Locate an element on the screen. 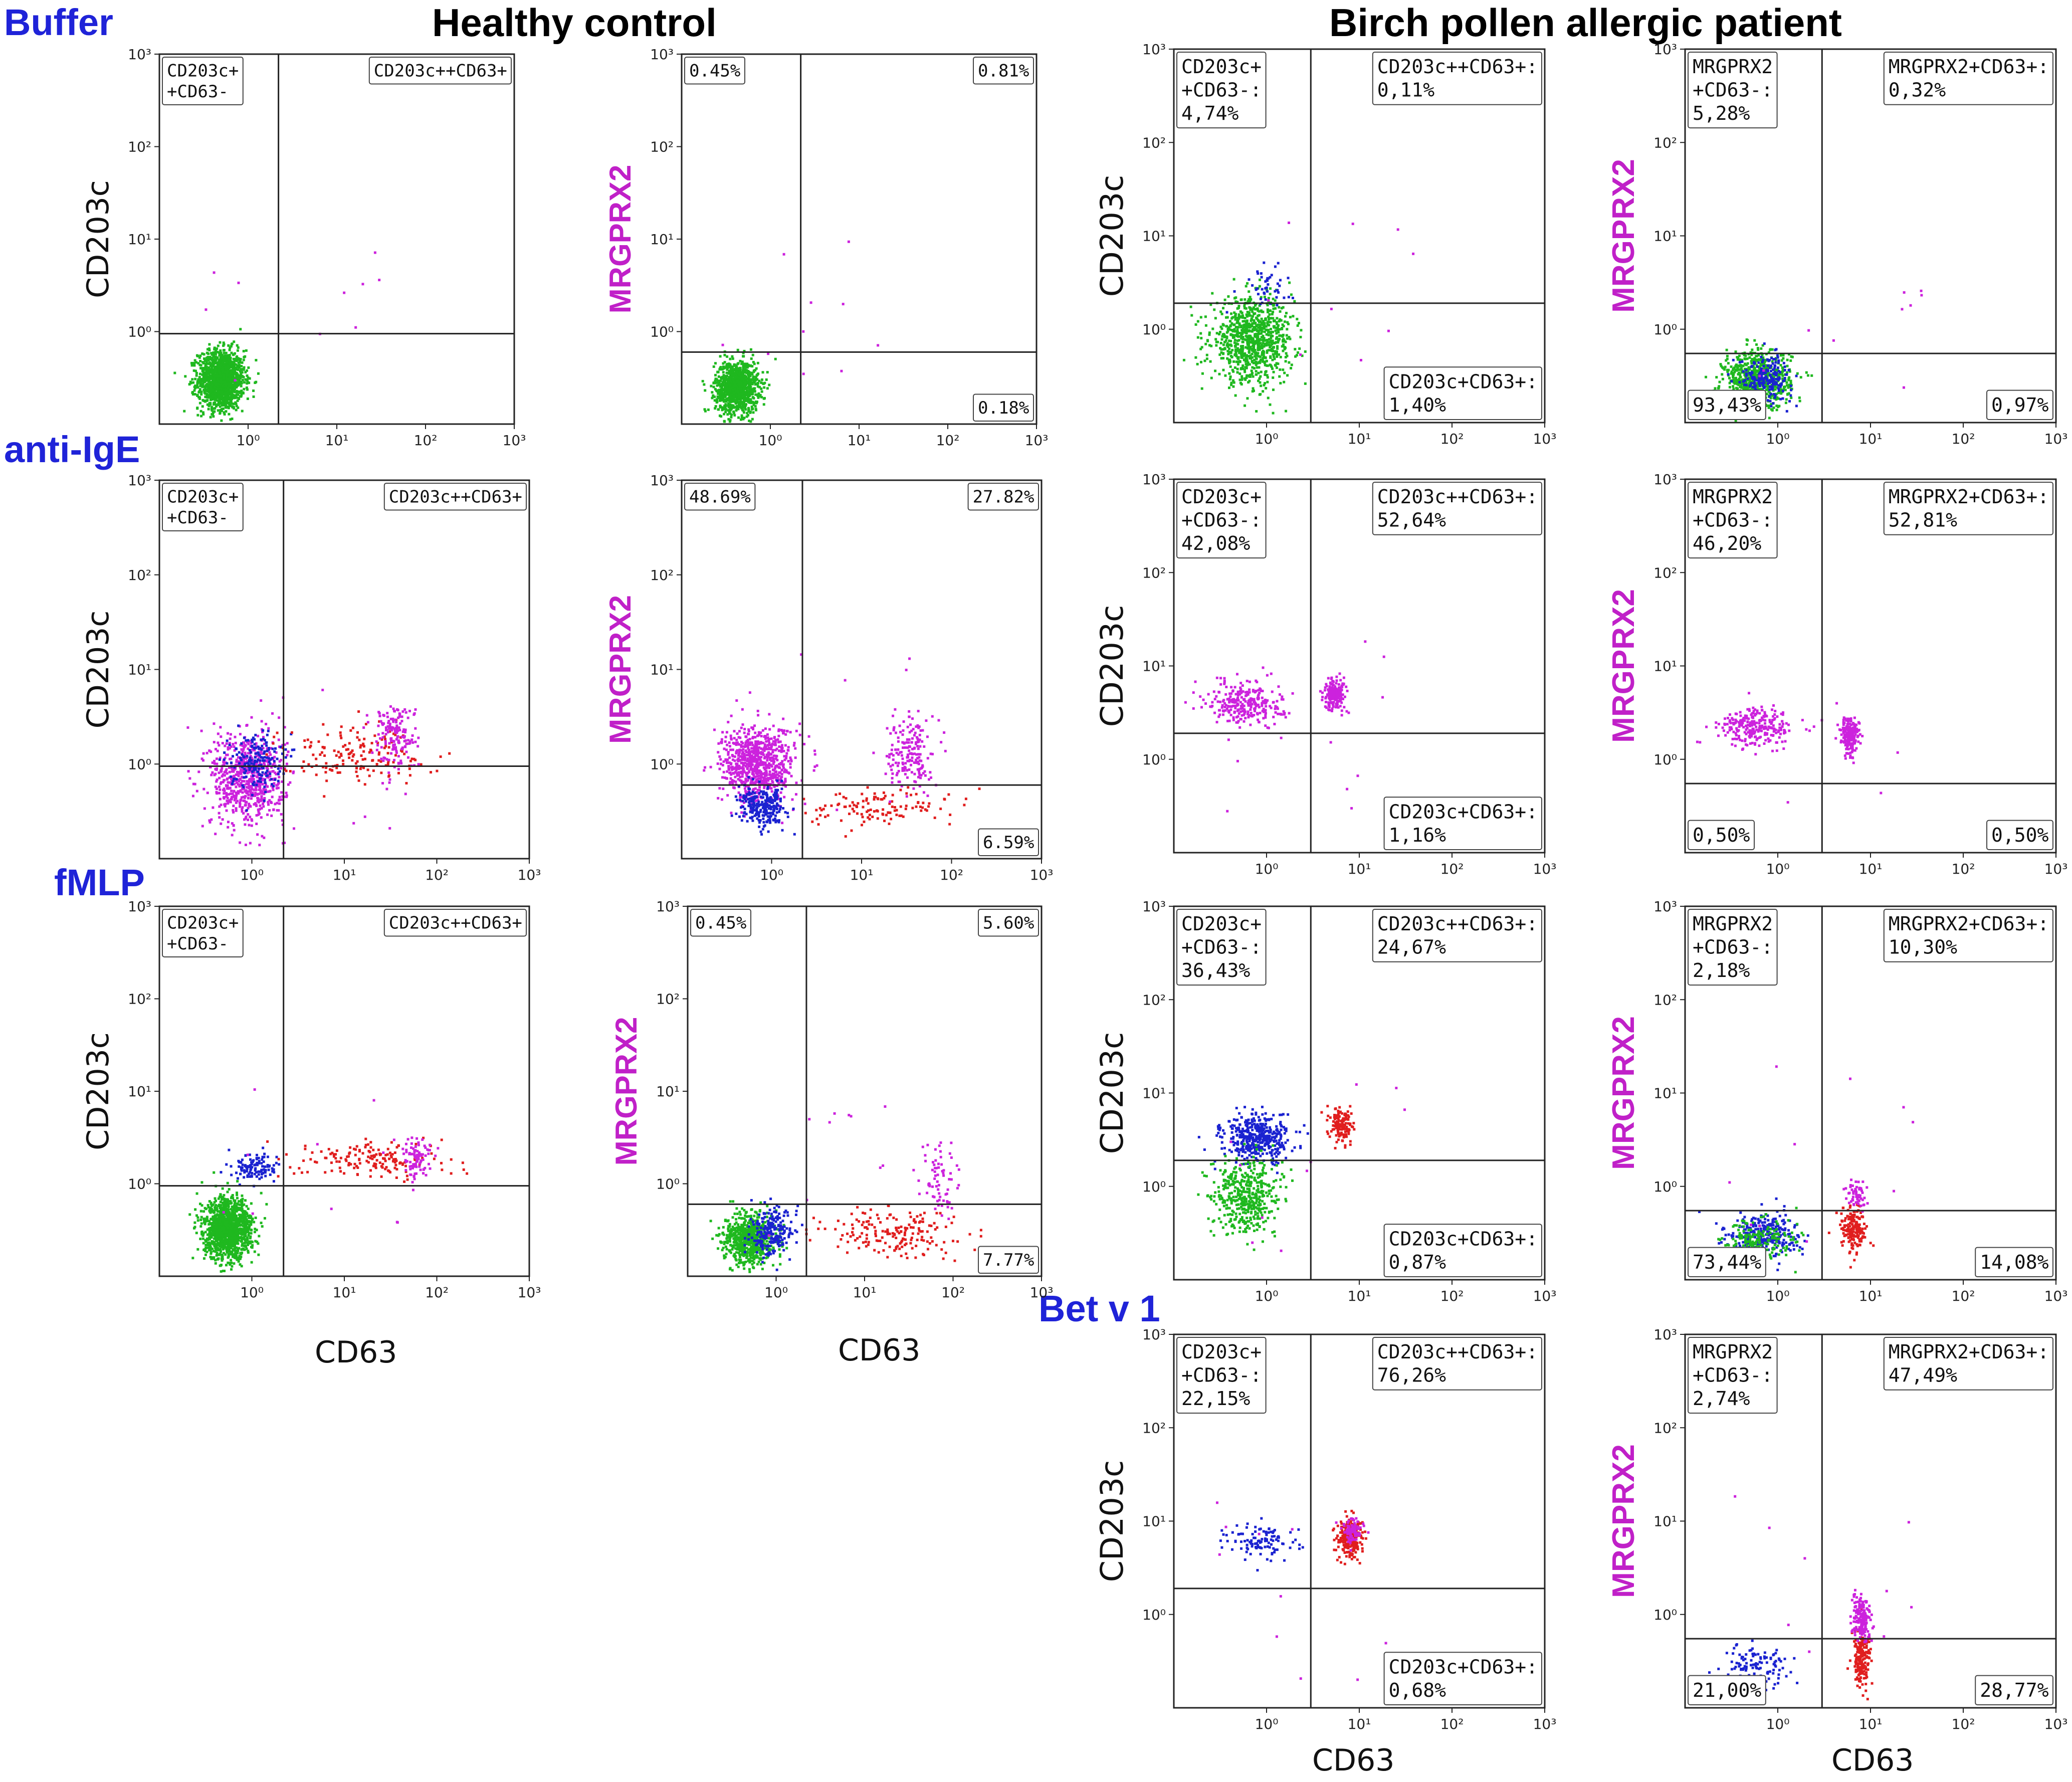  x-tick-label: 10² is located at coordinates (437, 875).